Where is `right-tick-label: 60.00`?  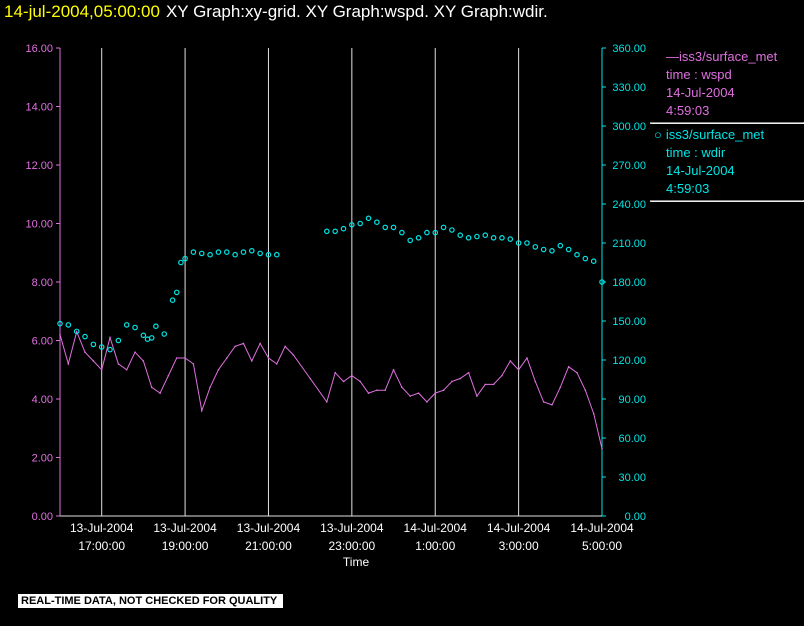
right-tick-label: 60.00 is located at coordinates (632, 439).